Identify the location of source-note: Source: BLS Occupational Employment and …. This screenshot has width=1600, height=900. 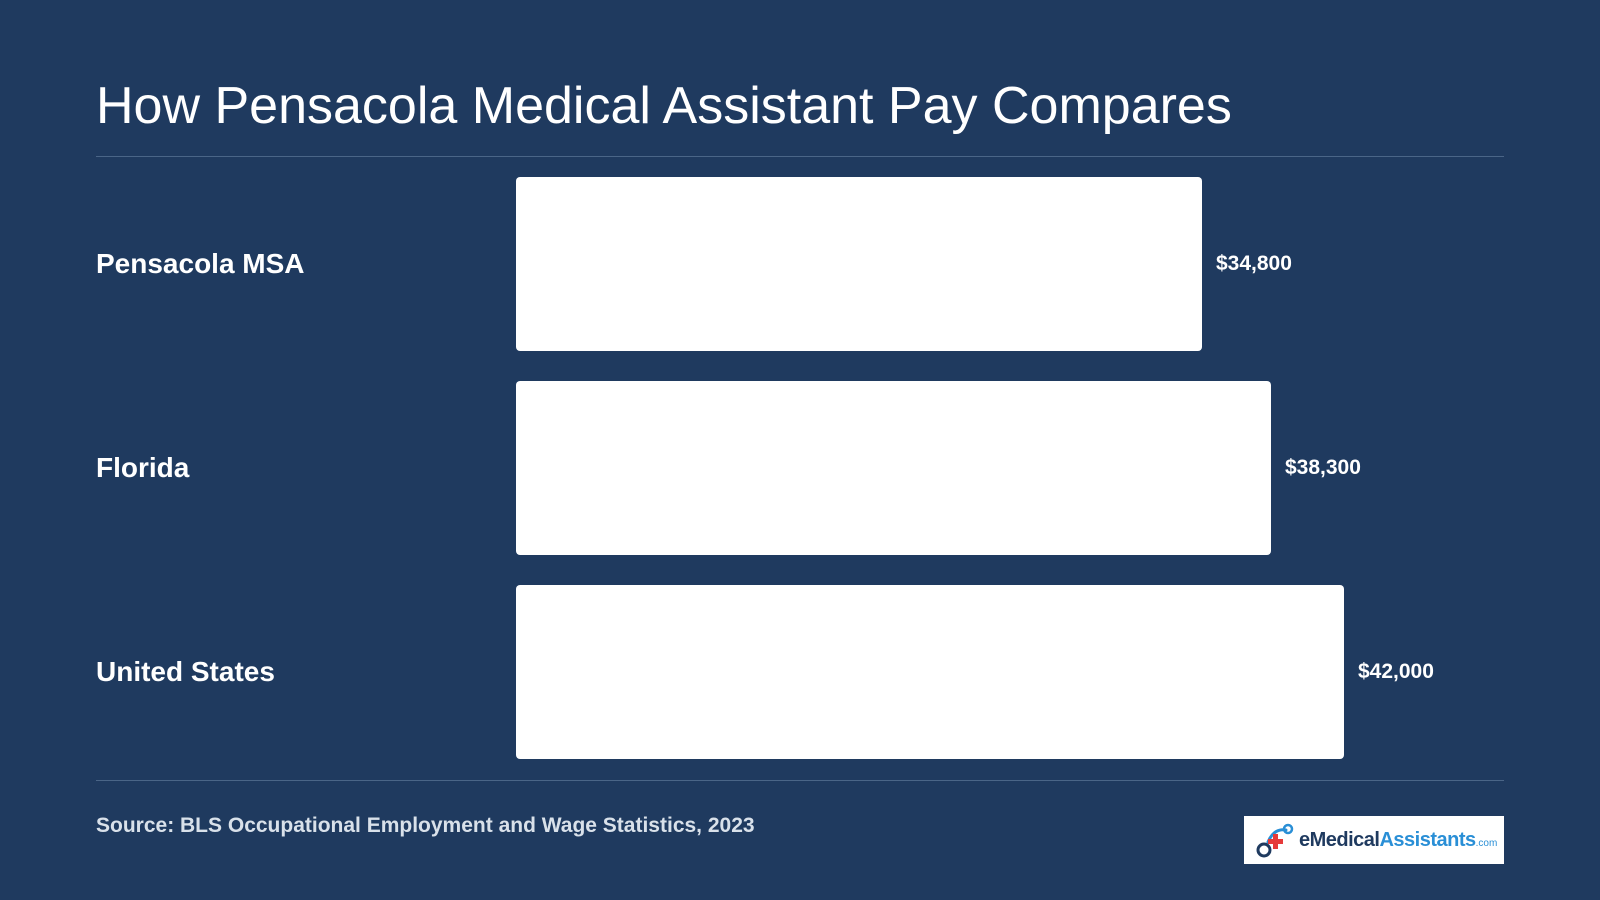
(425, 825).